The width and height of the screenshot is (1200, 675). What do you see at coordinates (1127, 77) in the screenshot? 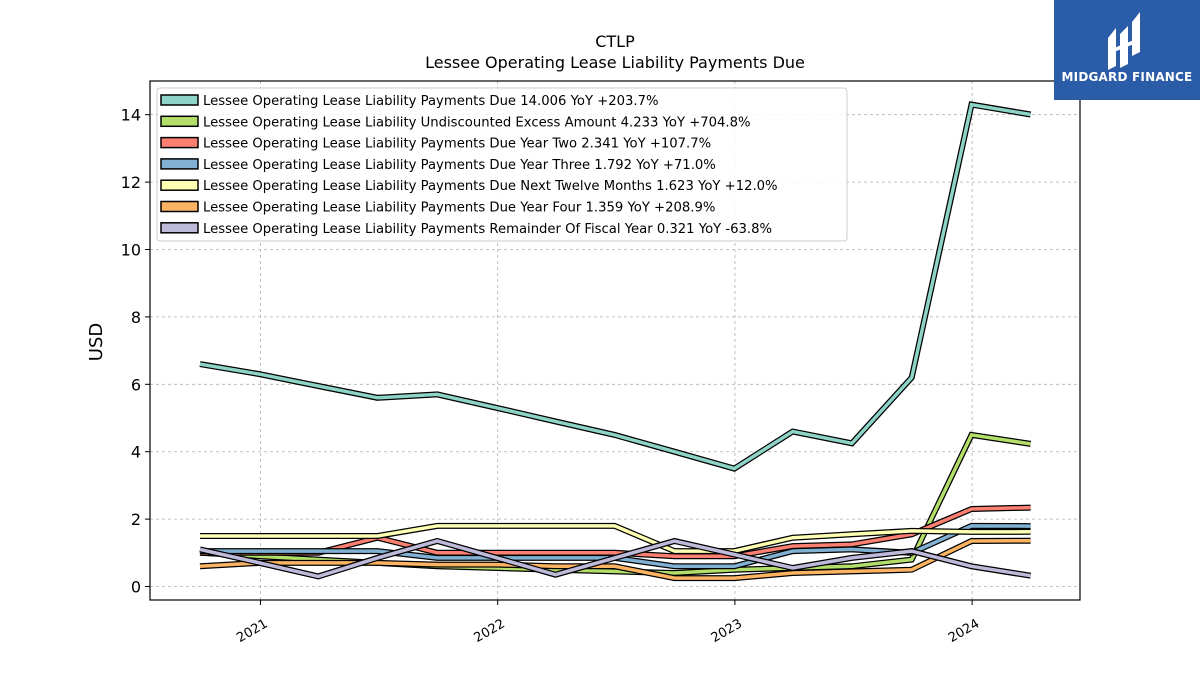
I see `brand-logo-text: MIDGARD FINANCE` at bounding box center [1127, 77].